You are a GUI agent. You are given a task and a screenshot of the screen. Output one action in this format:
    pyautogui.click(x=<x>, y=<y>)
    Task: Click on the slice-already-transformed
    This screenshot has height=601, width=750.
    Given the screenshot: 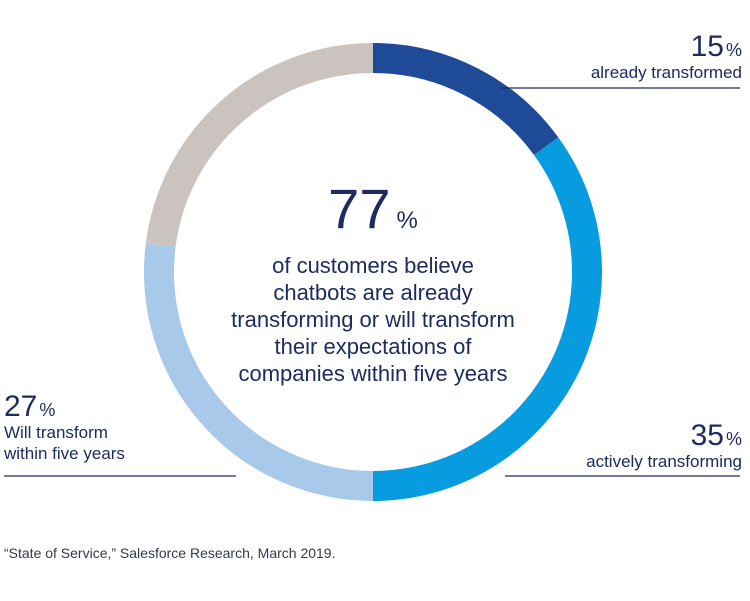 What is the action you would take?
    pyautogui.click(x=465, y=99)
    